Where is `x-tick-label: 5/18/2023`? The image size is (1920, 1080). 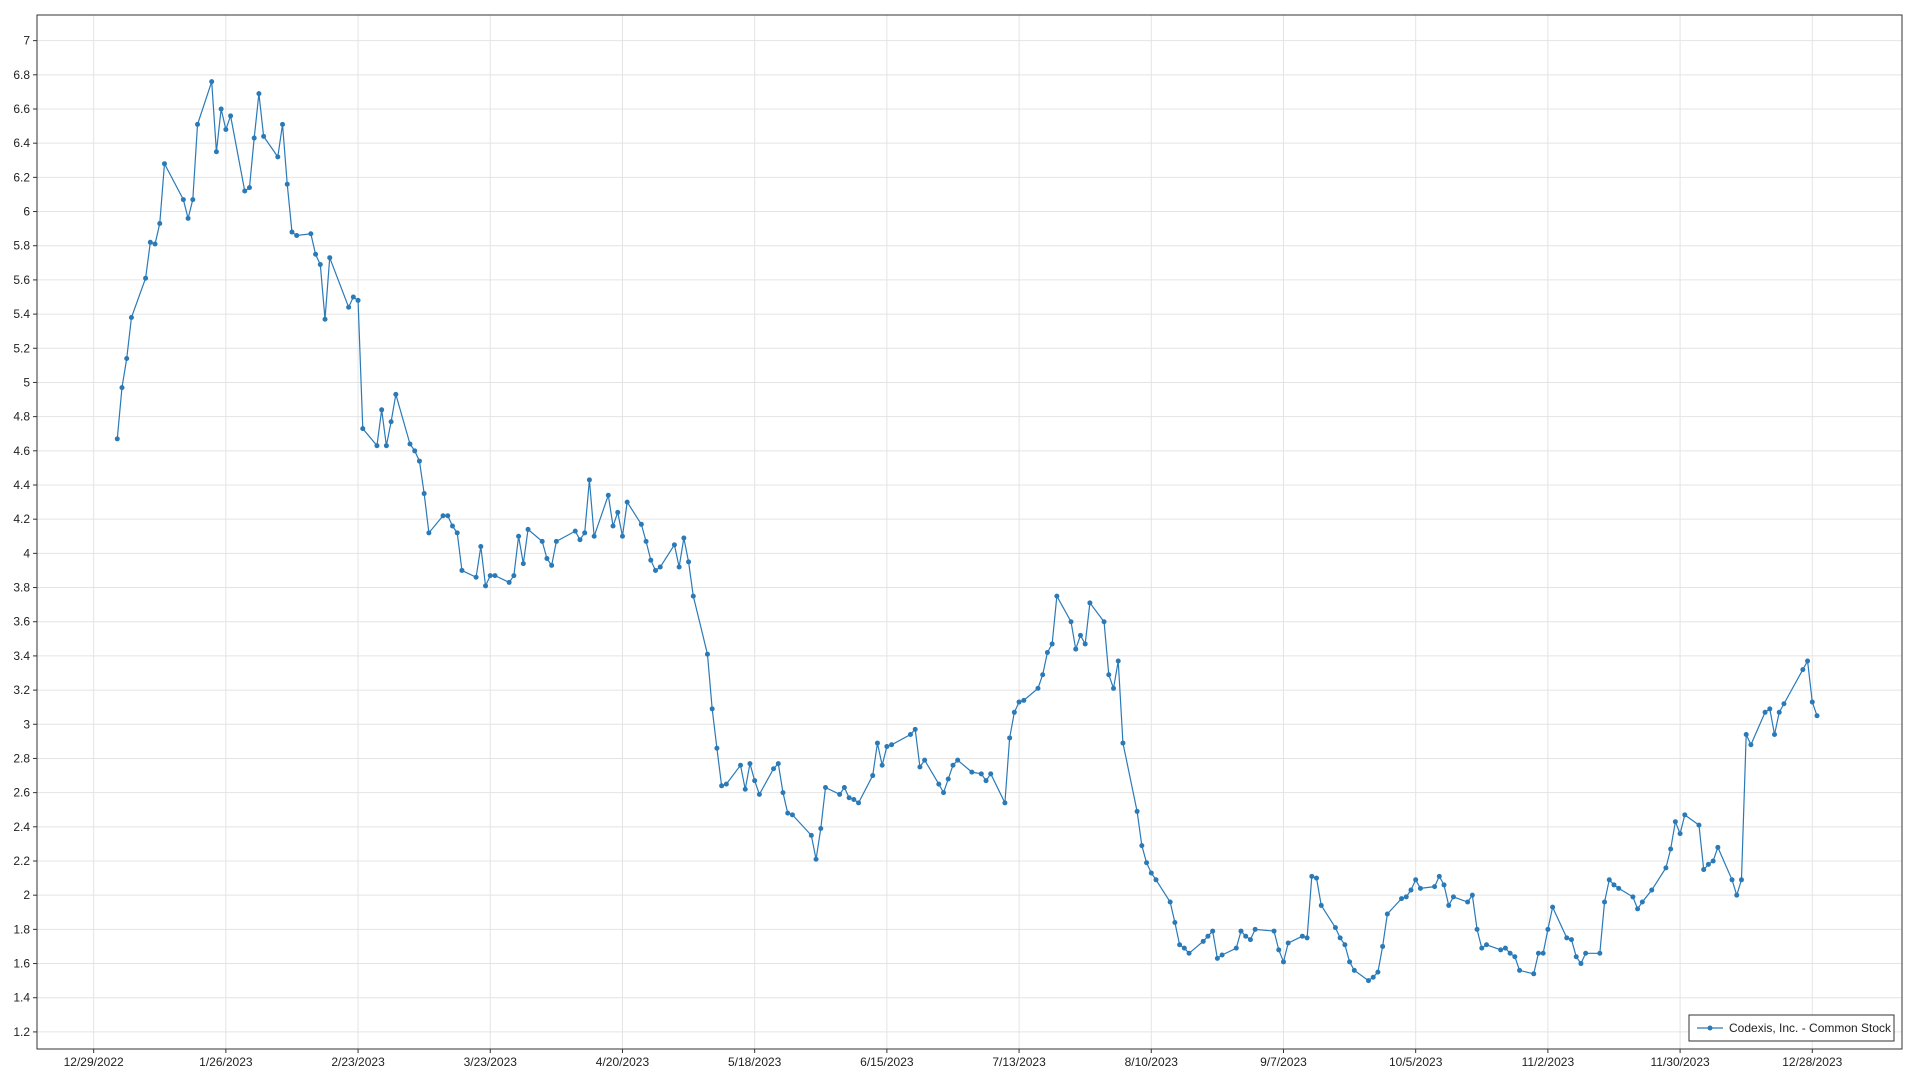 x-tick-label: 5/18/2023 is located at coordinates (755, 1062).